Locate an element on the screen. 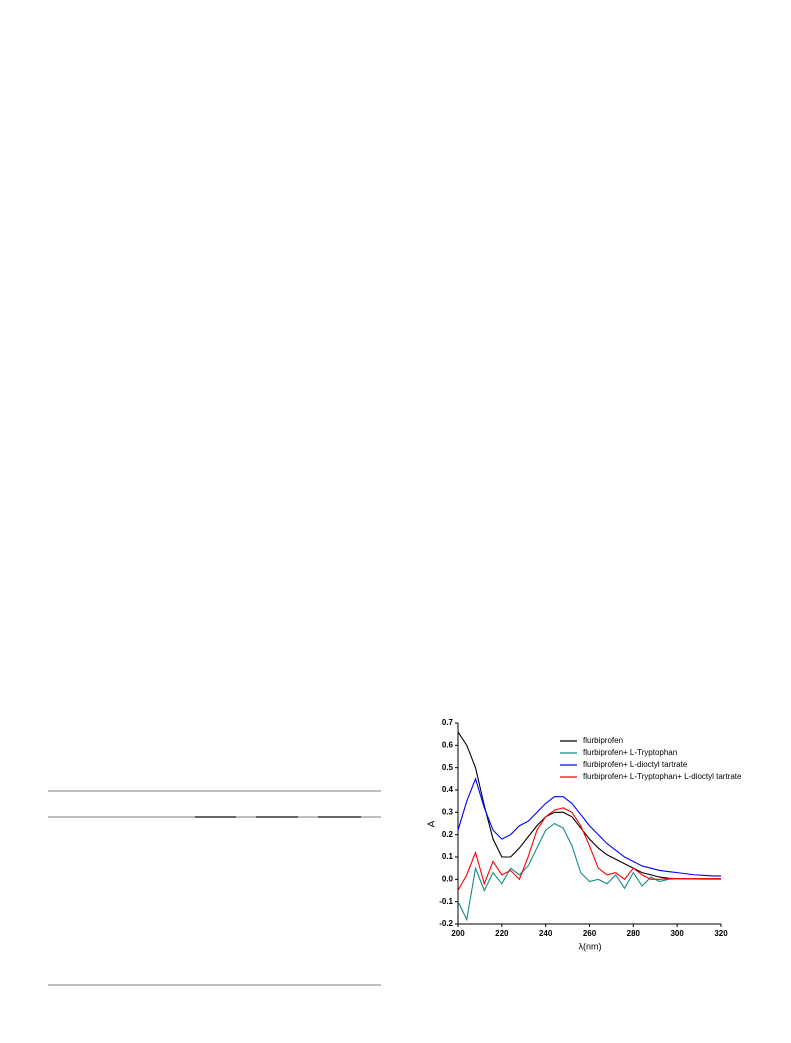  y-tick-label: 0.5 is located at coordinates (448, 767).